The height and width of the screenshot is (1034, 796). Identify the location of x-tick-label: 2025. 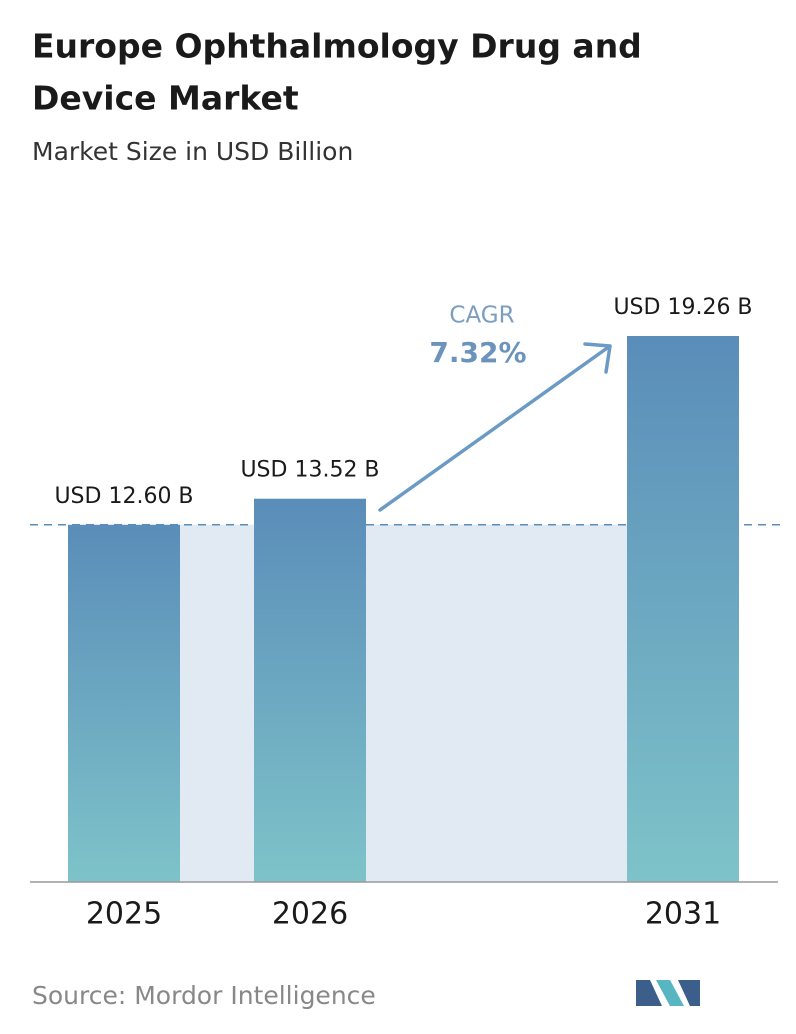
(124, 914).